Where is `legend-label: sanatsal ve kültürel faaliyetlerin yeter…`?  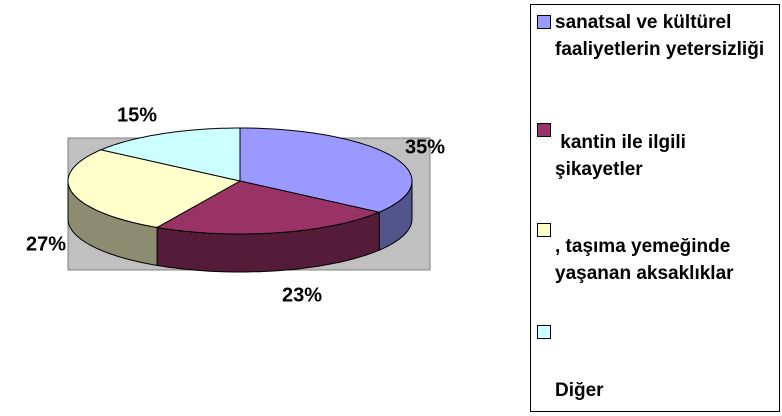
legend-label: sanatsal ve kültürel faaliyetlerin yeter… is located at coordinates (660, 36).